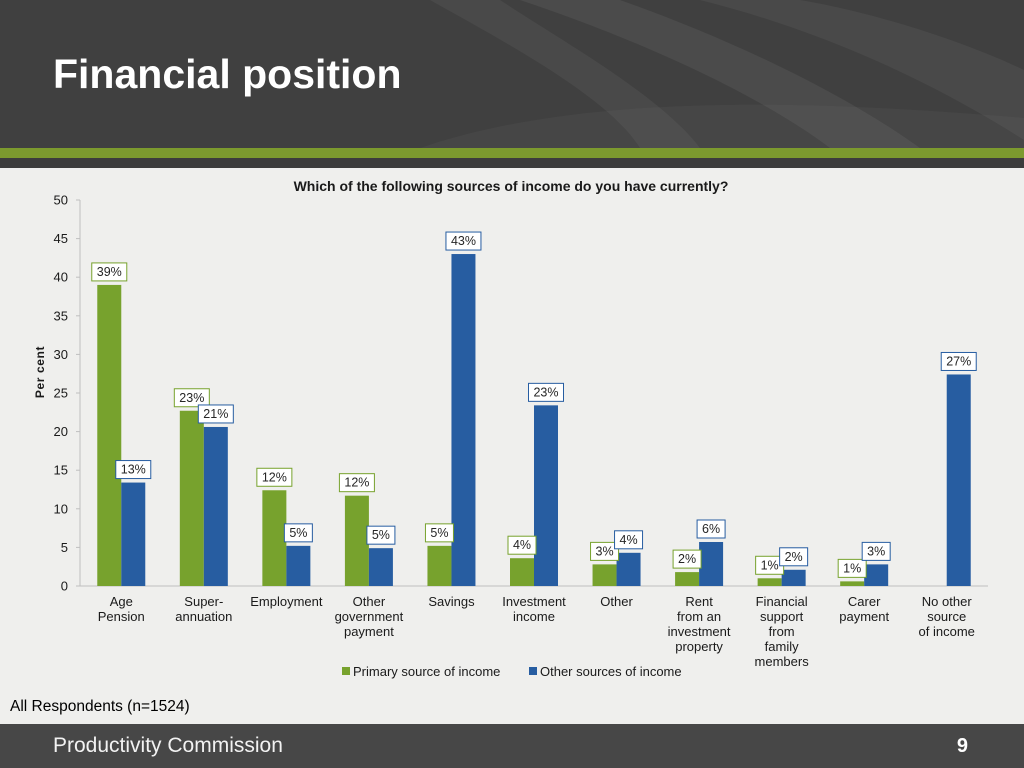 The width and height of the screenshot is (1024, 768). What do you see at coordinates (946, 616) in the screenshot?
I see `x-tick-label-line-no-other-source-of-income-2: source` at bounding box center [946, 616].